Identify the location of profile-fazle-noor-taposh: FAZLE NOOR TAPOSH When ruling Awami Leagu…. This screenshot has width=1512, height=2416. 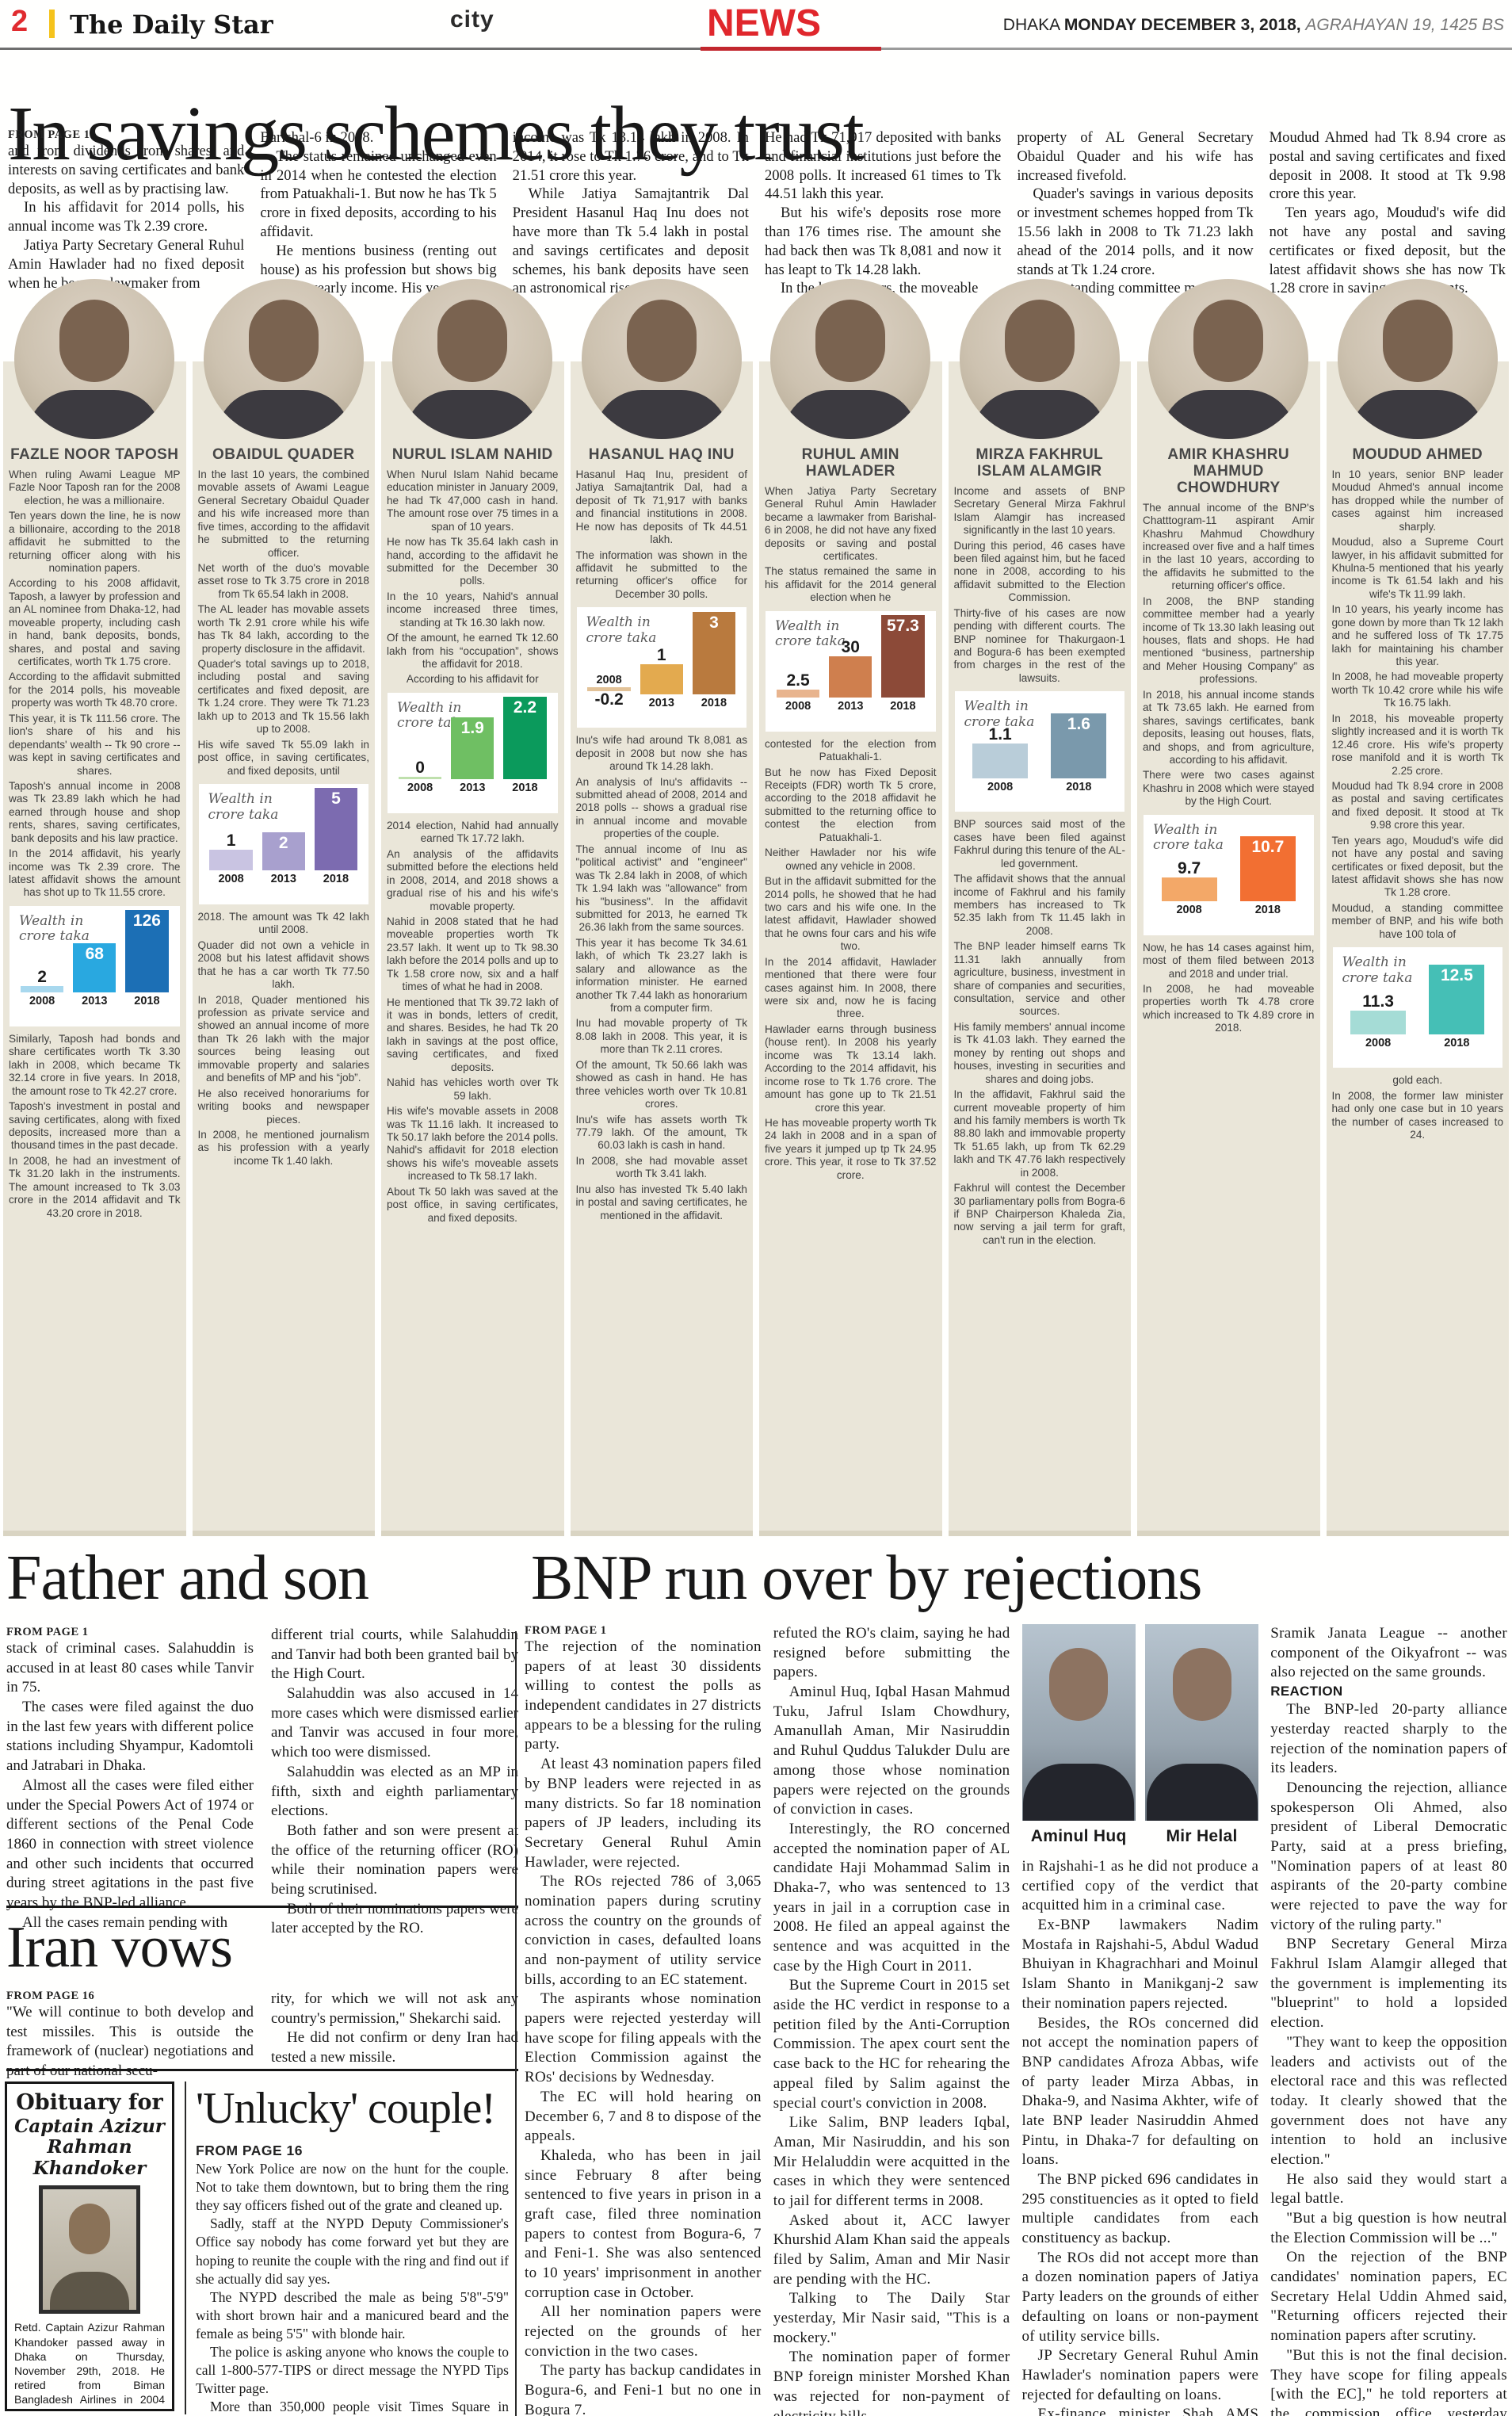
(94, 907).